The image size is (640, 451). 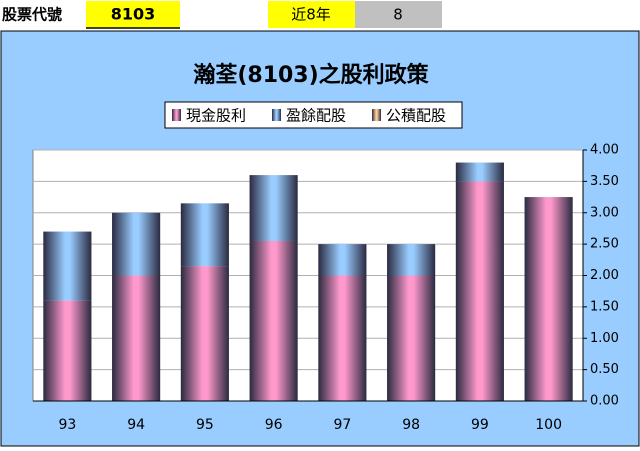 I want to click on y-tick-label: 1.50, so click(x=604, y=306).